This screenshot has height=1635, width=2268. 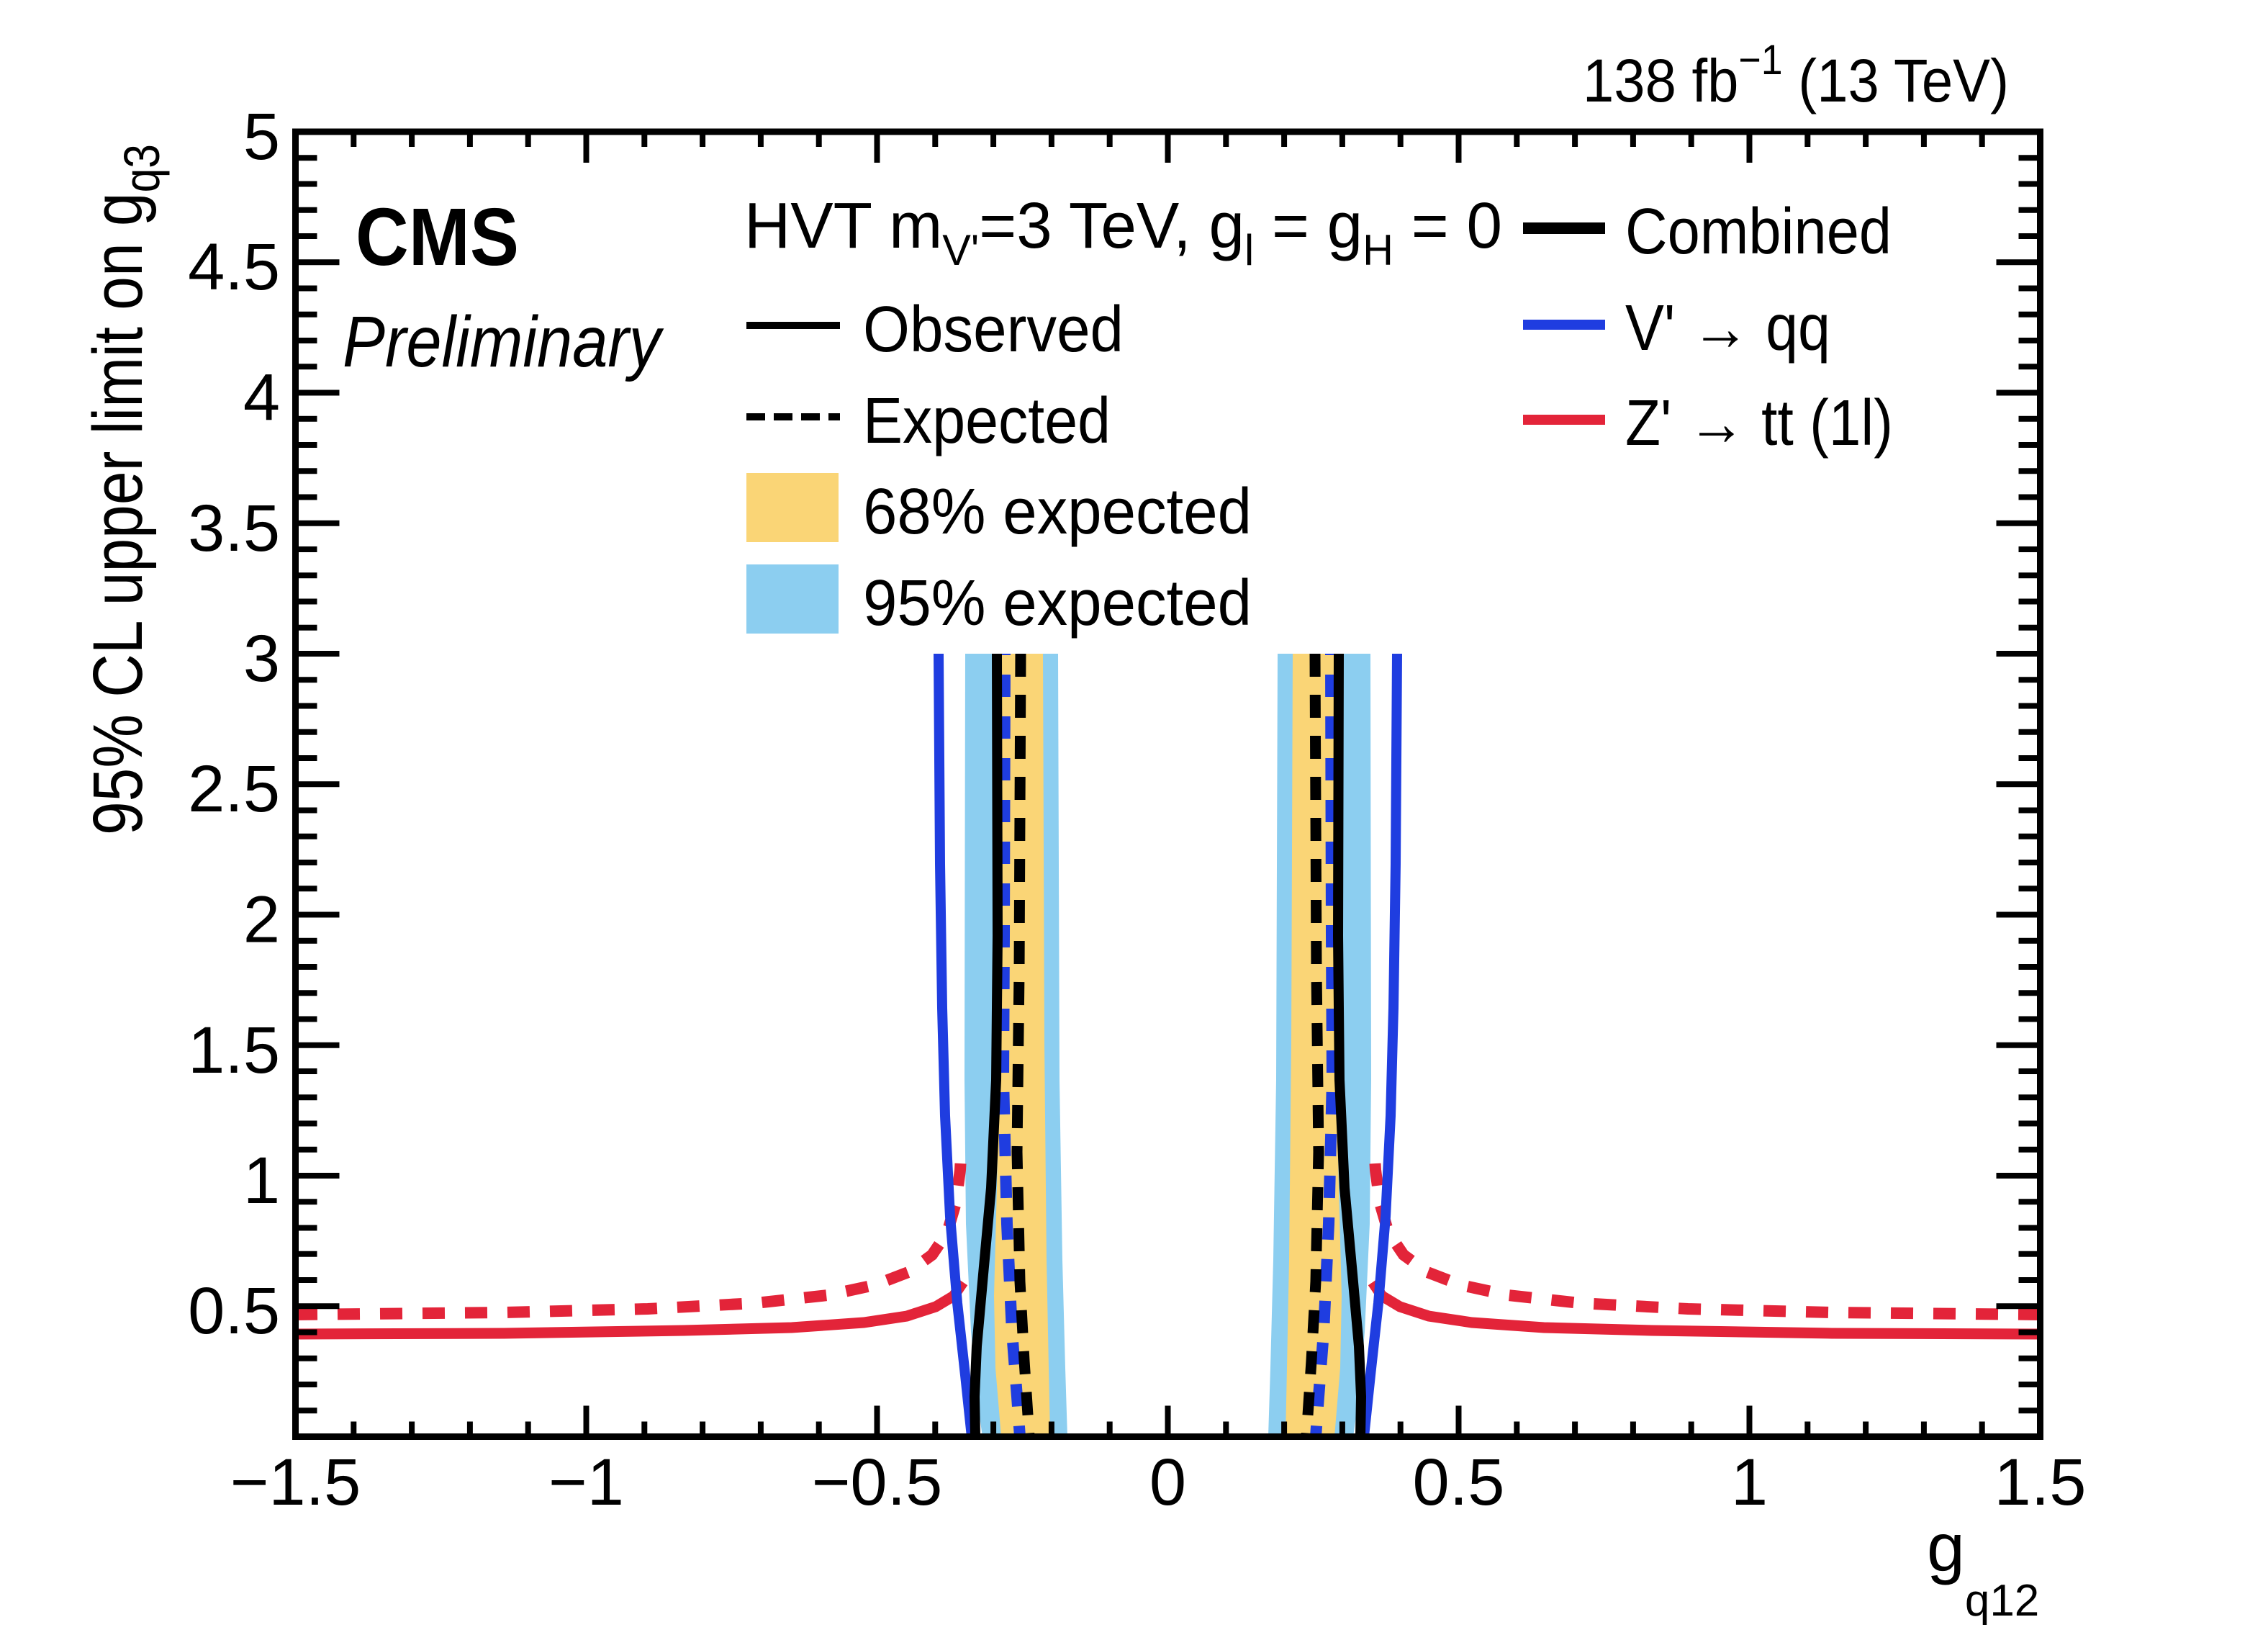 What do you see at coordinates (1796, 75) in the screenshot?
I see `svg-text: 138 fb−1 (13 TeV)` at bounding box center [1796, 75].